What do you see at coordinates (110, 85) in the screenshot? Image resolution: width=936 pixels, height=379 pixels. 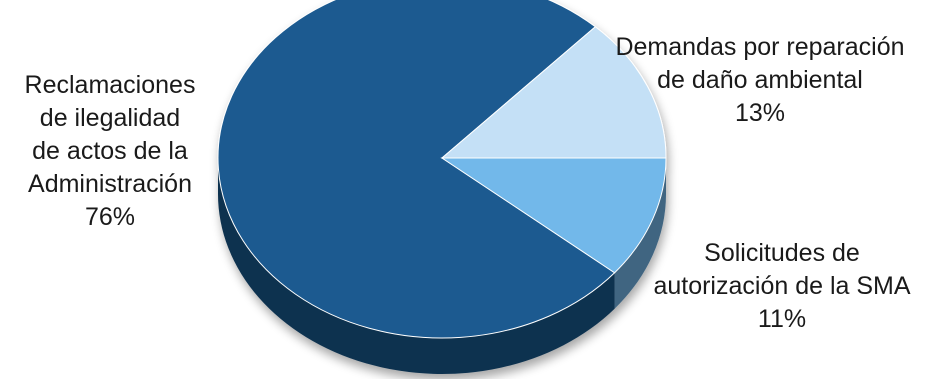 I see `slice-label-line: Reclamaciones` at bounding box center [110, 85].